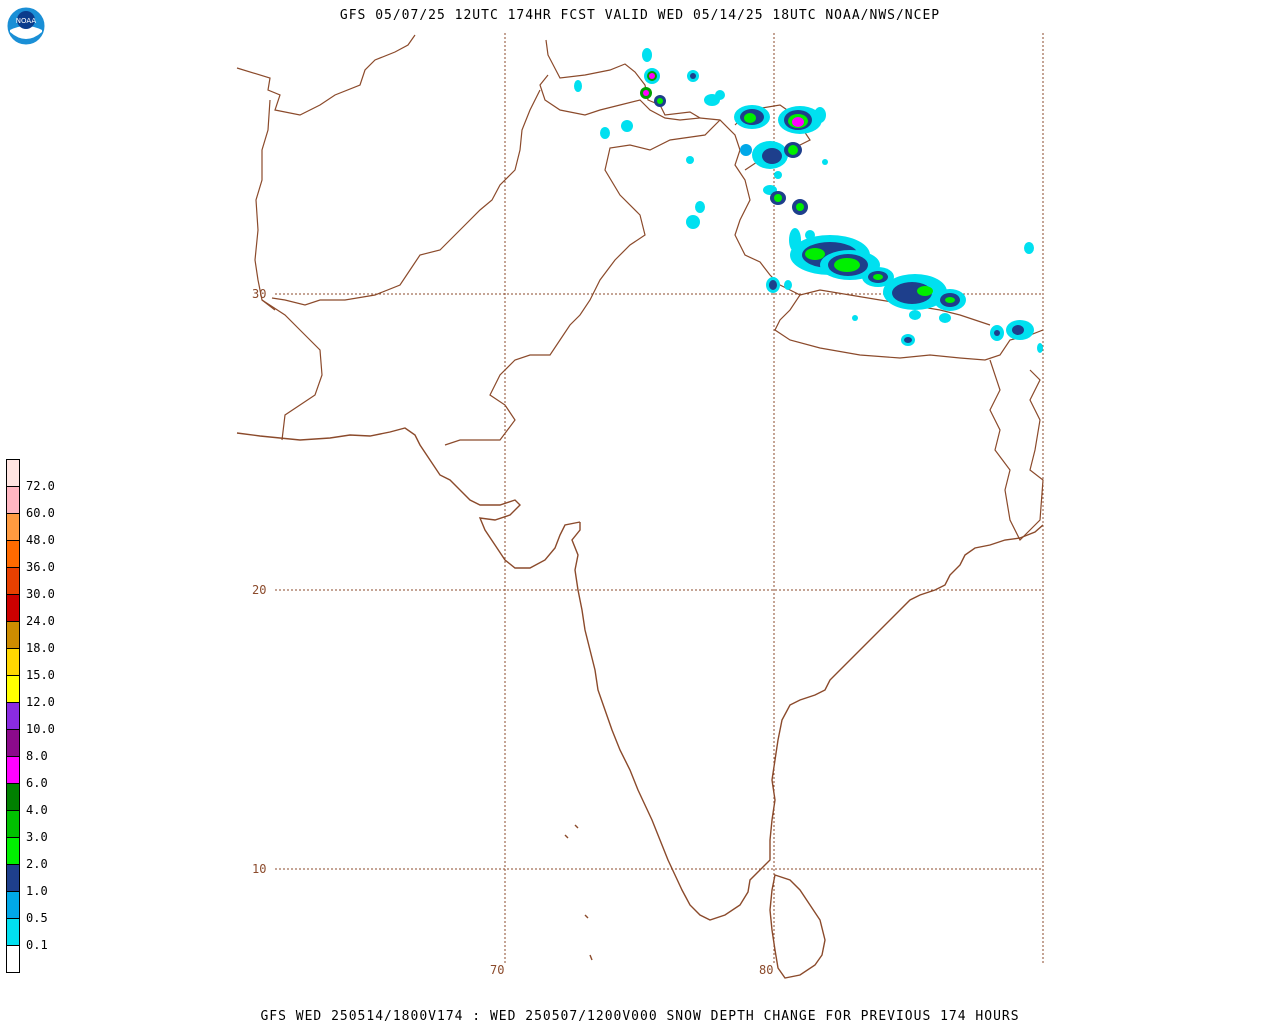  Describe the element at coordinates (807, 721) in the screenshot. I see `coast-india-west` at that location.